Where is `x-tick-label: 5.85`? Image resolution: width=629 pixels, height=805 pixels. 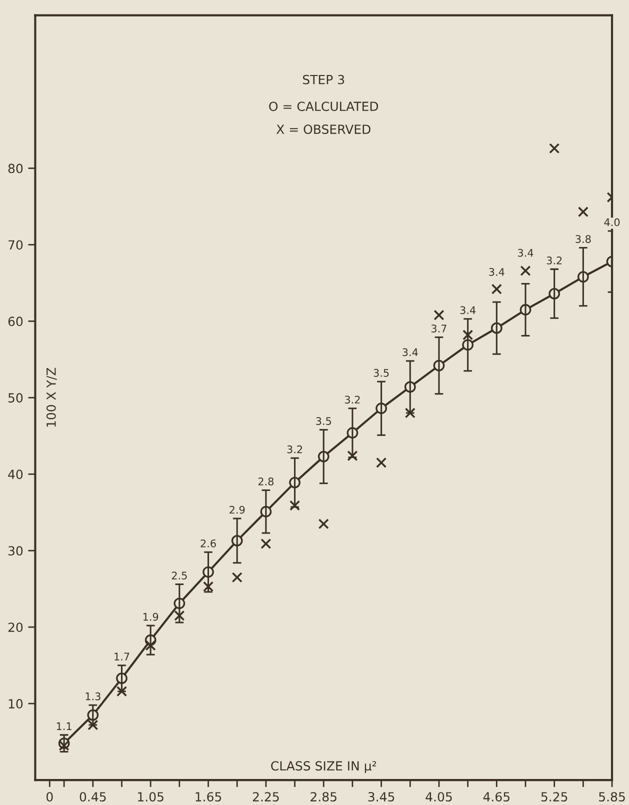 x-tick-label: 5.85 is located at coordinates (612, 797).